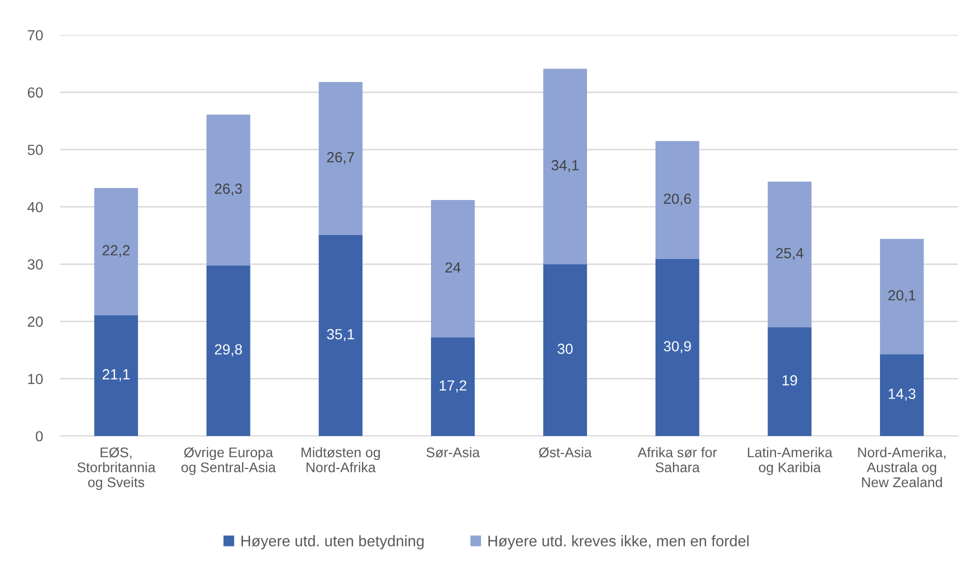  I want to click on data-label: 30, so click(565, 349).